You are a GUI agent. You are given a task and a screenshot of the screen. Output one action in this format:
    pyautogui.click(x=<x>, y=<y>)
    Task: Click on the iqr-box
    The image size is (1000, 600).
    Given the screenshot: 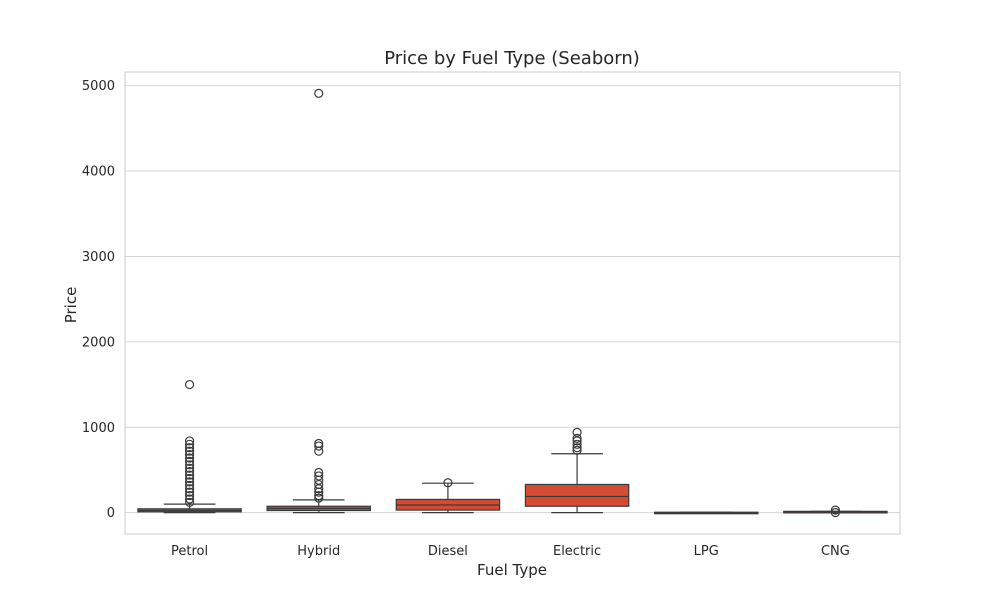 What is the action you would take?
    pyautogui.click(x=577, y=495)
    